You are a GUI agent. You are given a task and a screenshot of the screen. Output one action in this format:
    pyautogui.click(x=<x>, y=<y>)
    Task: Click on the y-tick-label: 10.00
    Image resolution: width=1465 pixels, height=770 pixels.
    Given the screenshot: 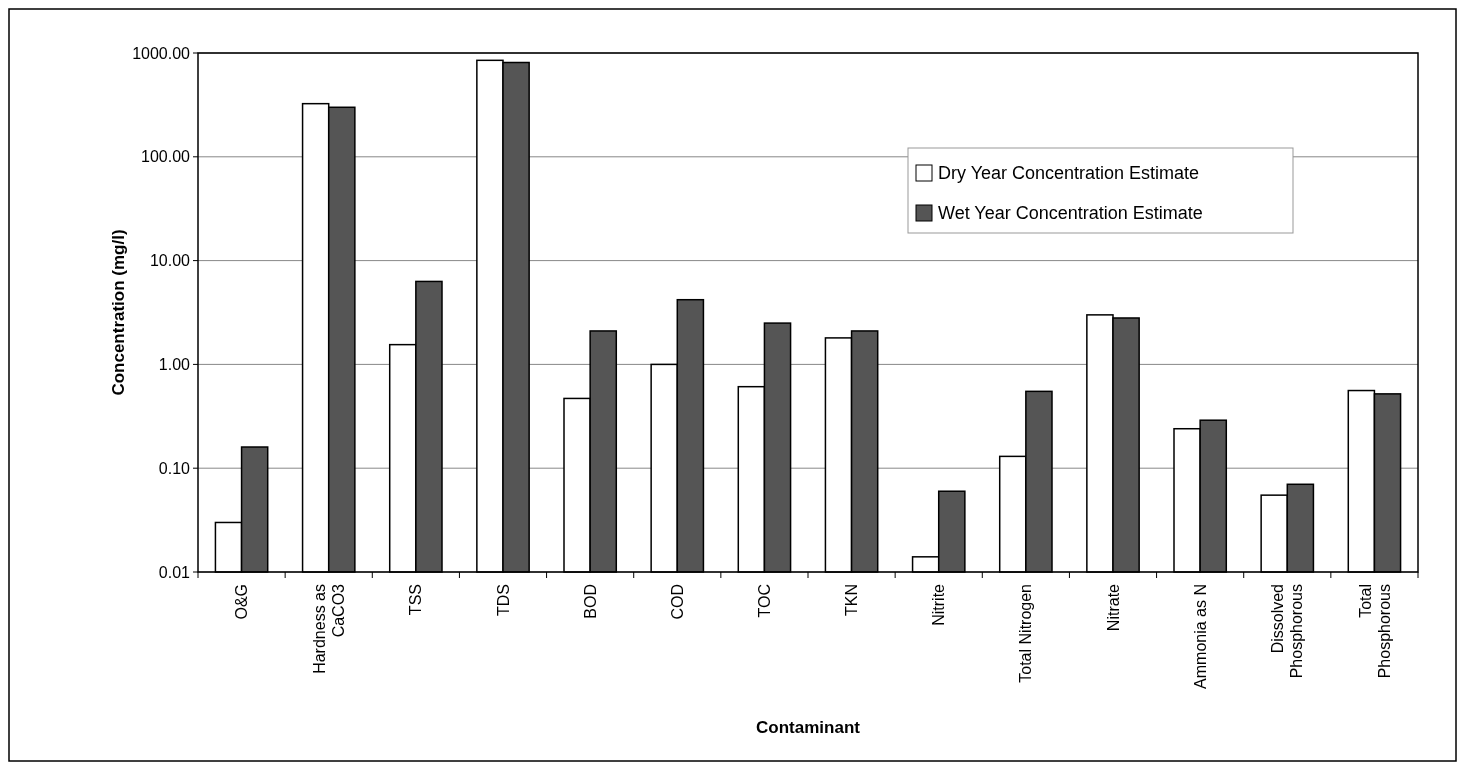 What is the action you would take?
    pyautogui.click(x=170, y=261)
    